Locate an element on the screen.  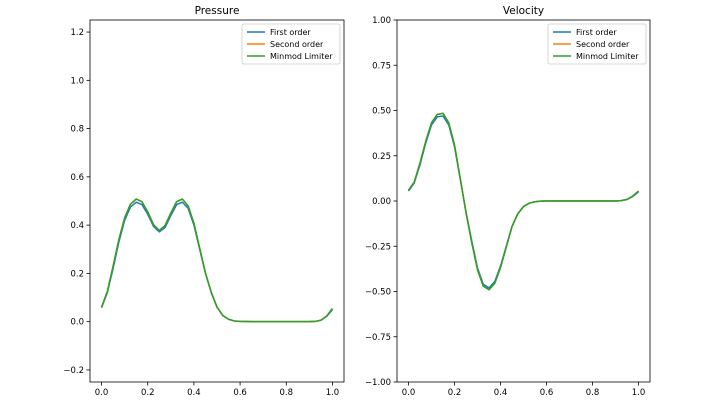
y-tick-label: −0.25 is located at coordinates (378, 247).